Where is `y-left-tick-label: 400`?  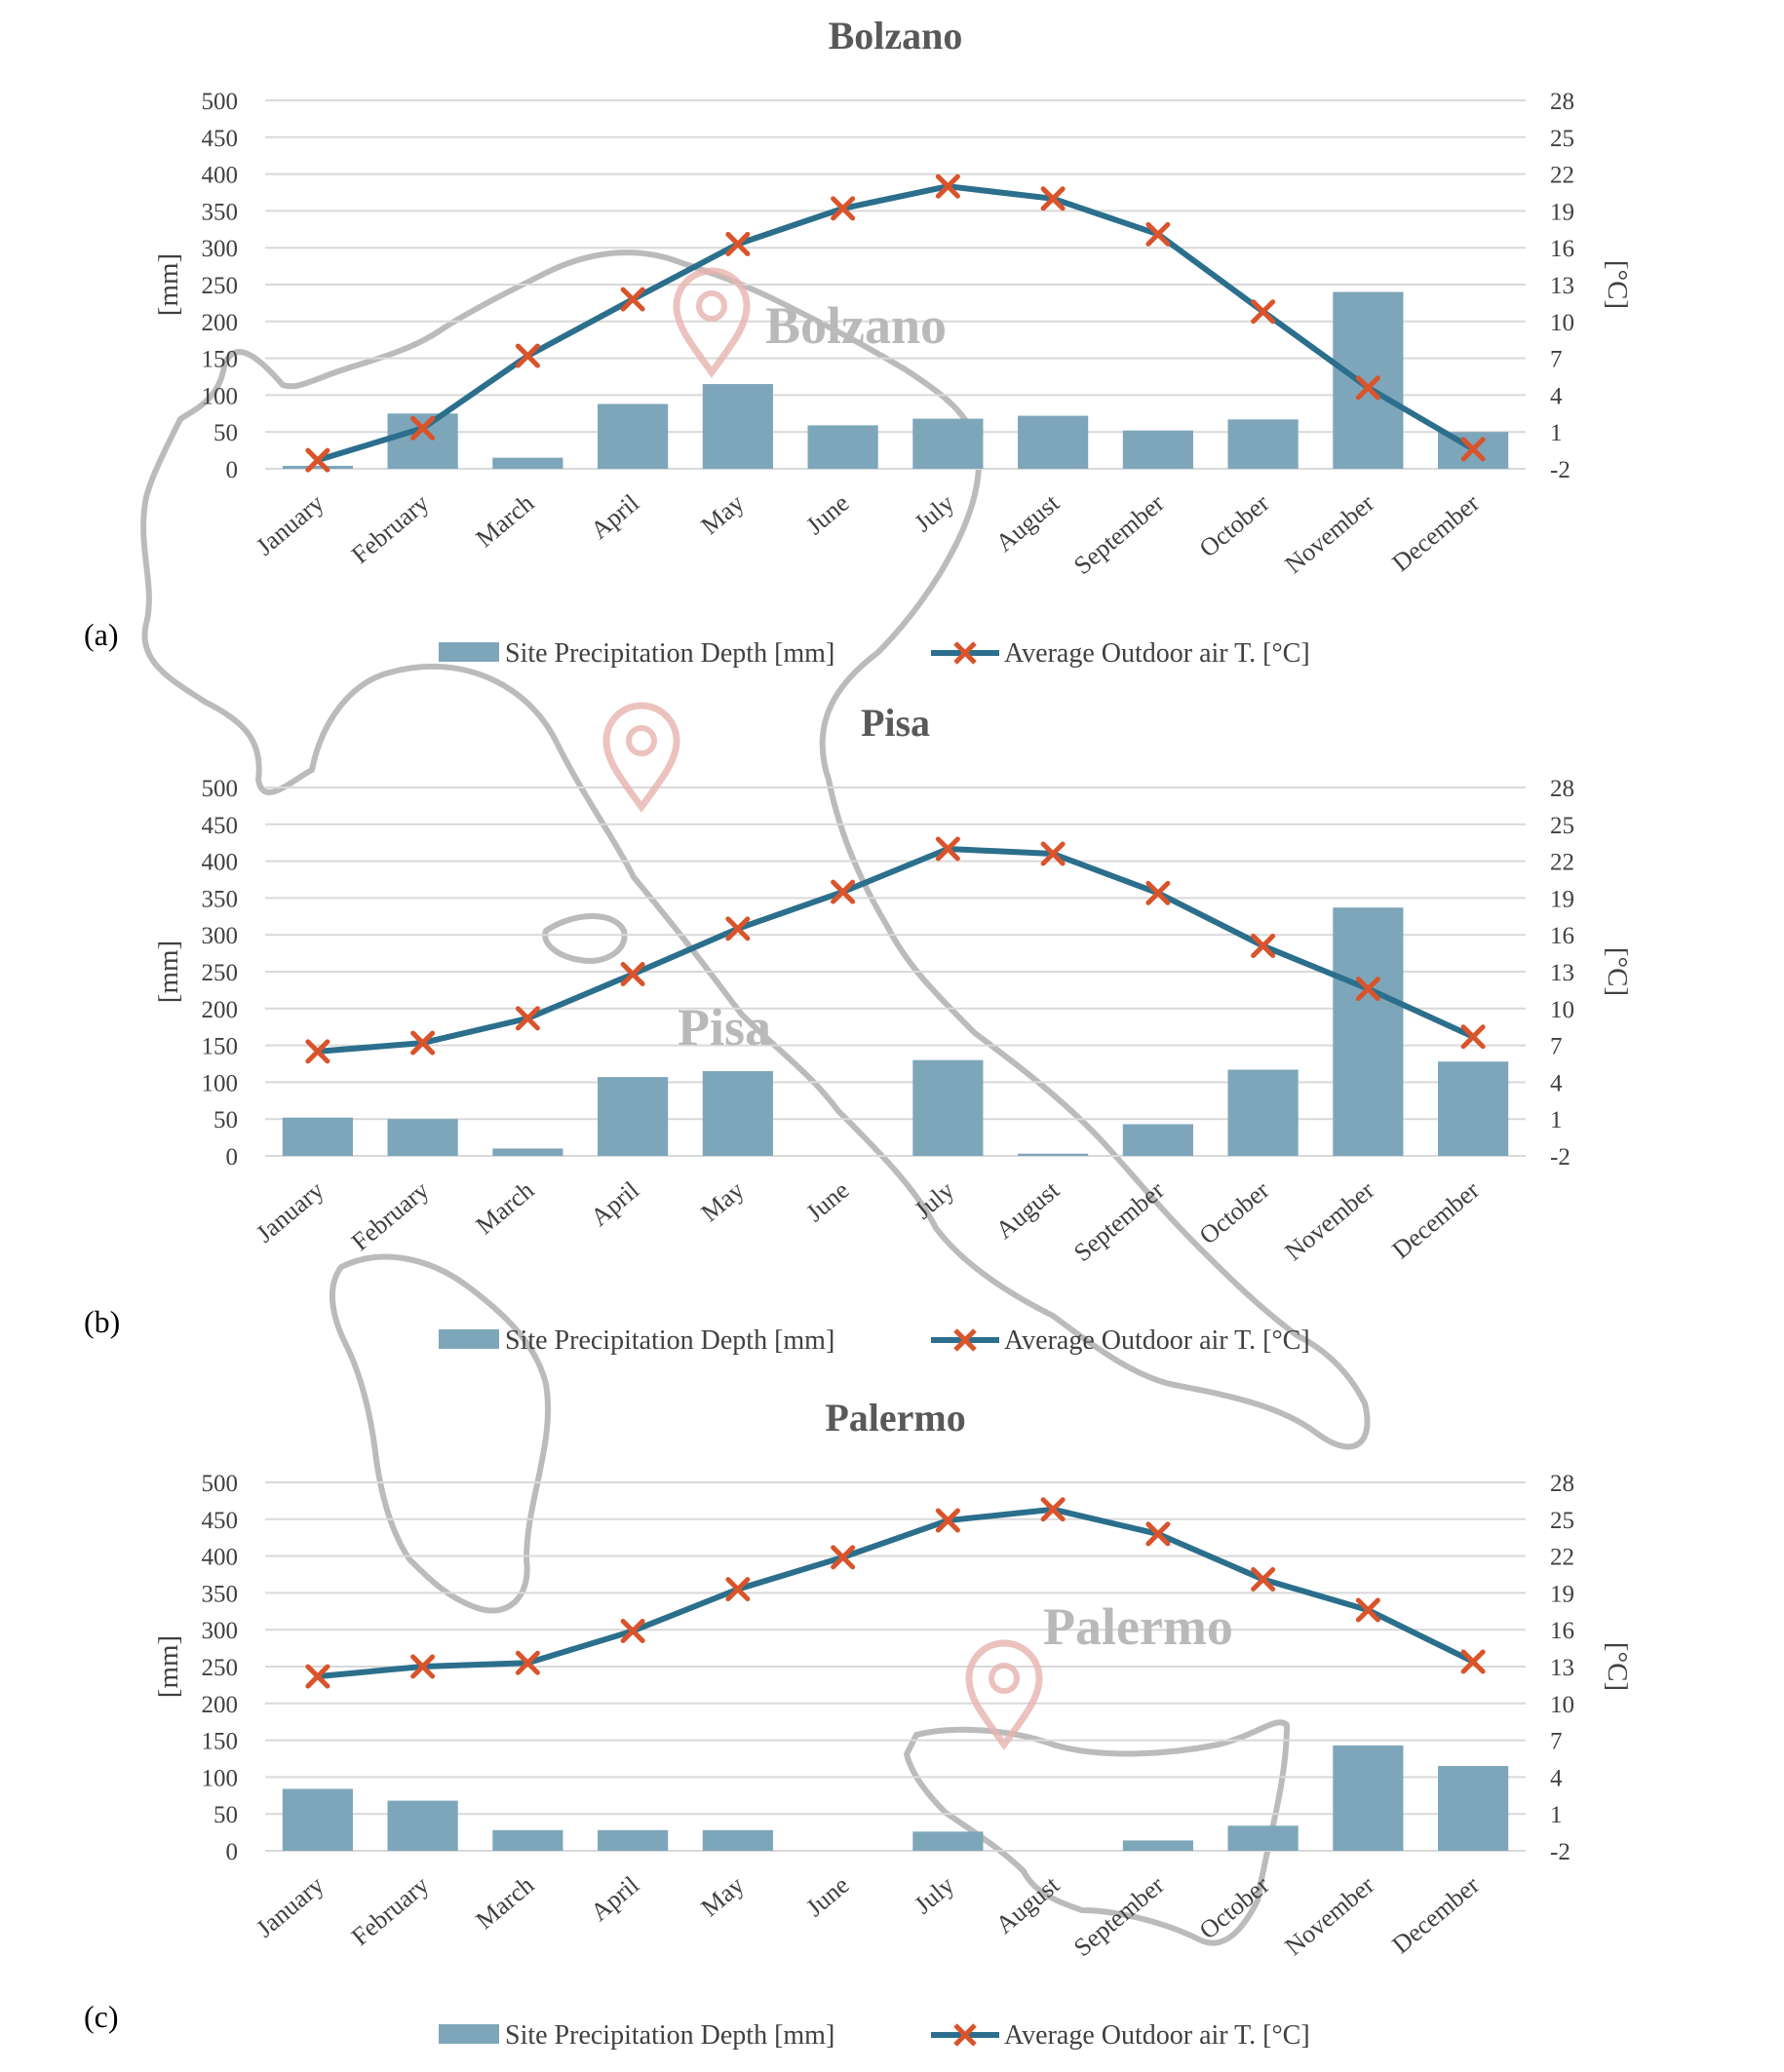 y-left-tick-label: 400 is located at coordinates (221, 176).